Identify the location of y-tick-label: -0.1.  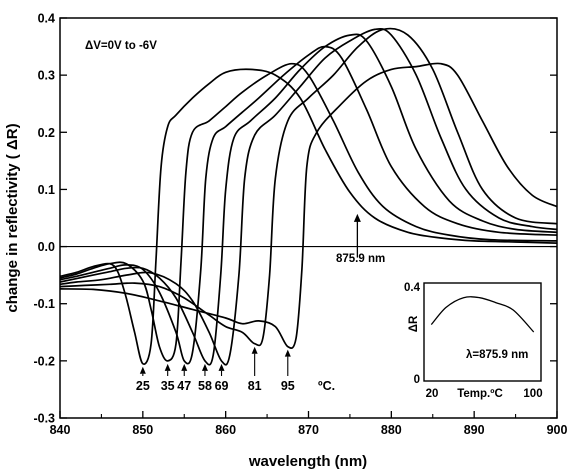
(44, 304).